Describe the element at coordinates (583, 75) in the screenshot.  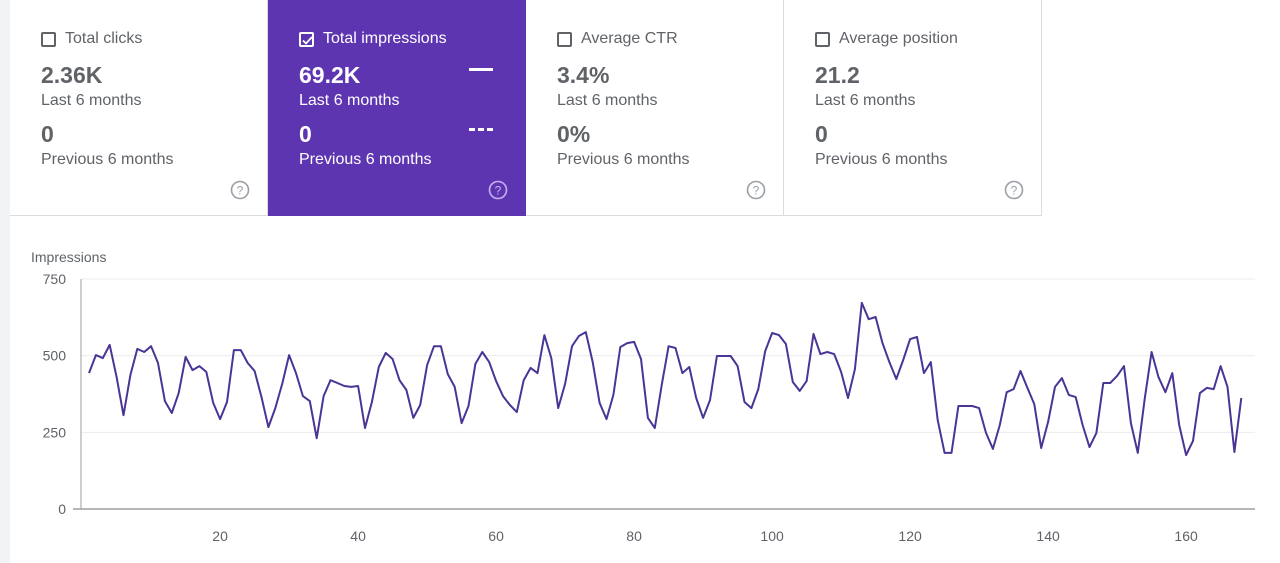
I see `metric-value: 3.4%` at that location.